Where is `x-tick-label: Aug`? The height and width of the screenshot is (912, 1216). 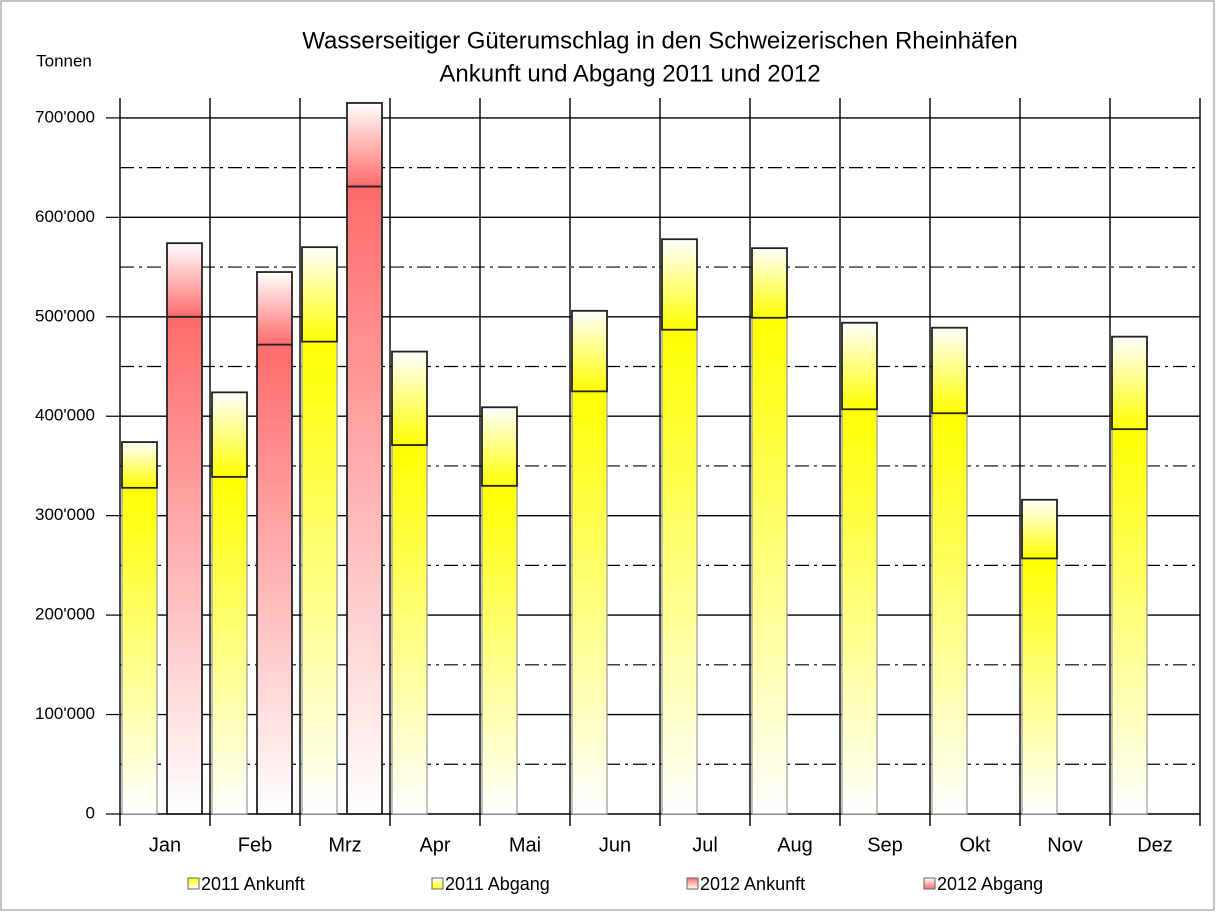
x-tick-label: Aug is located at coordinates (795, 845).